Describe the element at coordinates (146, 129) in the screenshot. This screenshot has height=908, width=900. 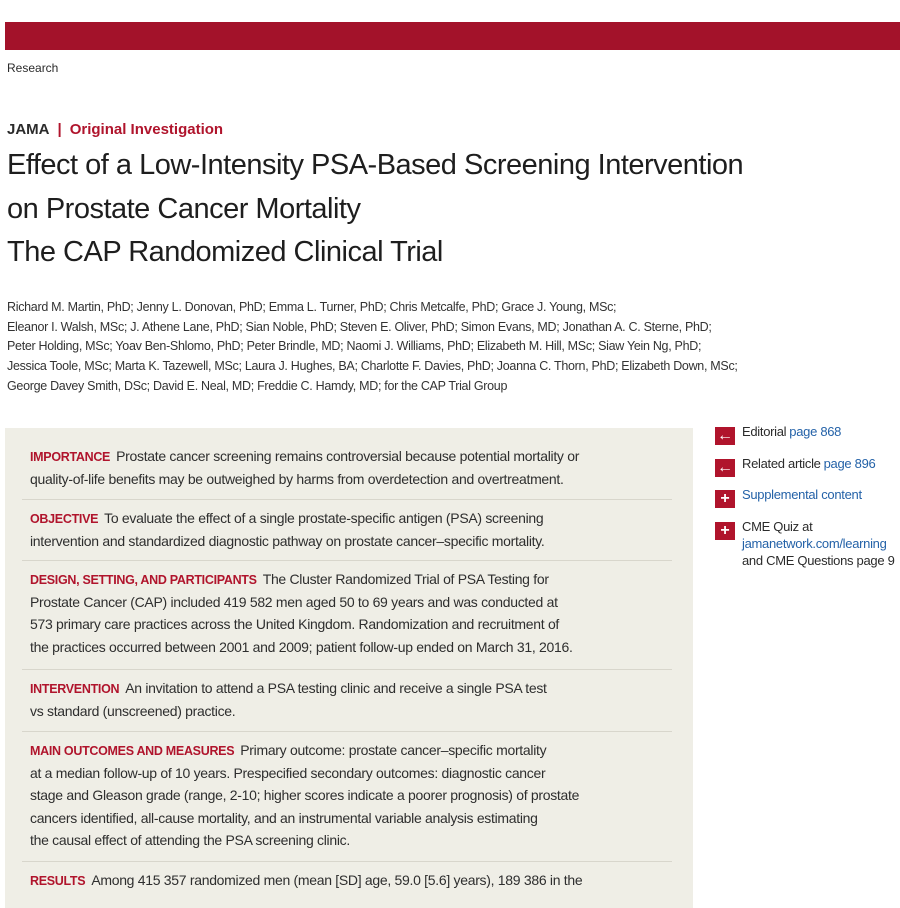
I see `article-type: Original Investigation` at that location.